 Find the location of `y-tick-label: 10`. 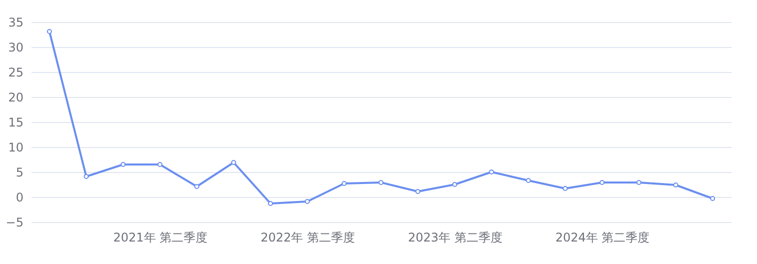

y-tick-label: 10 is located at coordinates (16, 147).